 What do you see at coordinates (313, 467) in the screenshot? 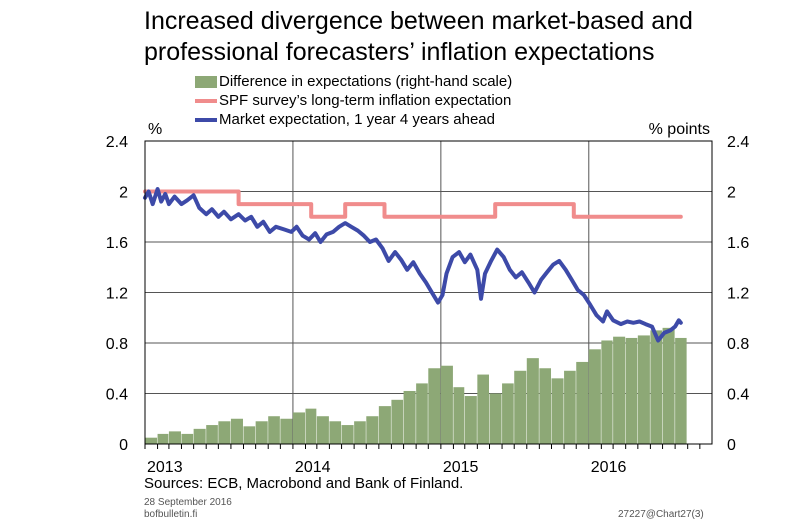
I see `x-tick-label: 2014` at bounding box center [313, 467].